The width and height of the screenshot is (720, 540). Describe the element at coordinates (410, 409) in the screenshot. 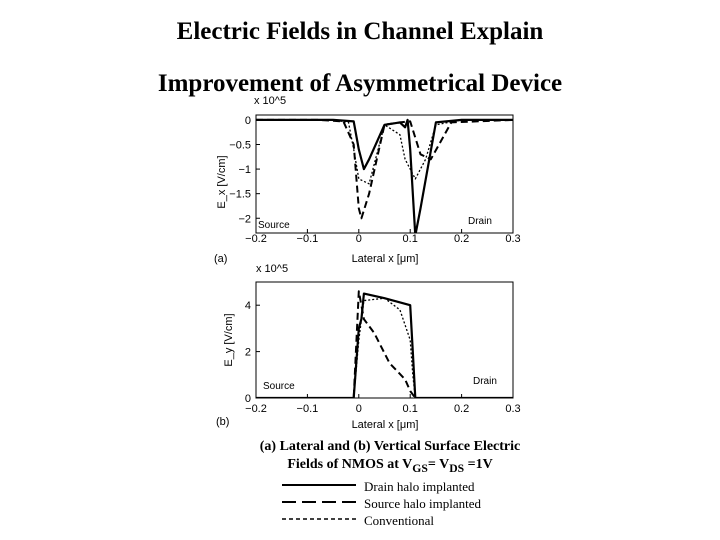

I see `chart2-x-tick-label: 0.1` at that location.